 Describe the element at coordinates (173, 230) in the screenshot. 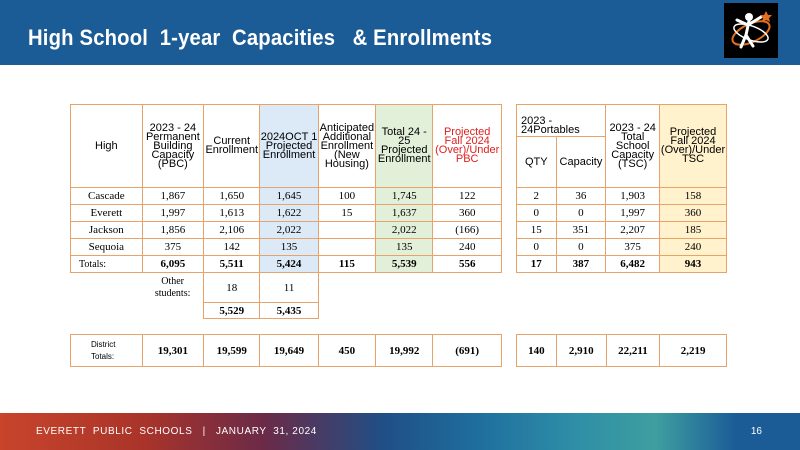

I see `cell: 1,856` at that location.